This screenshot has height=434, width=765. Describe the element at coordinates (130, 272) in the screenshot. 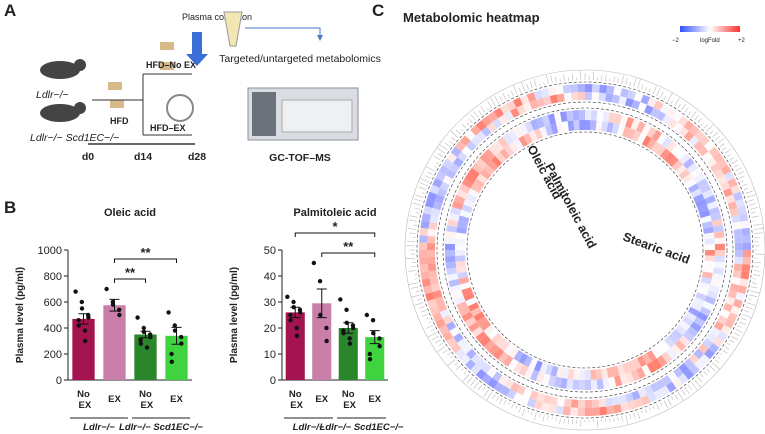

I see `significance-label: **` at that location.